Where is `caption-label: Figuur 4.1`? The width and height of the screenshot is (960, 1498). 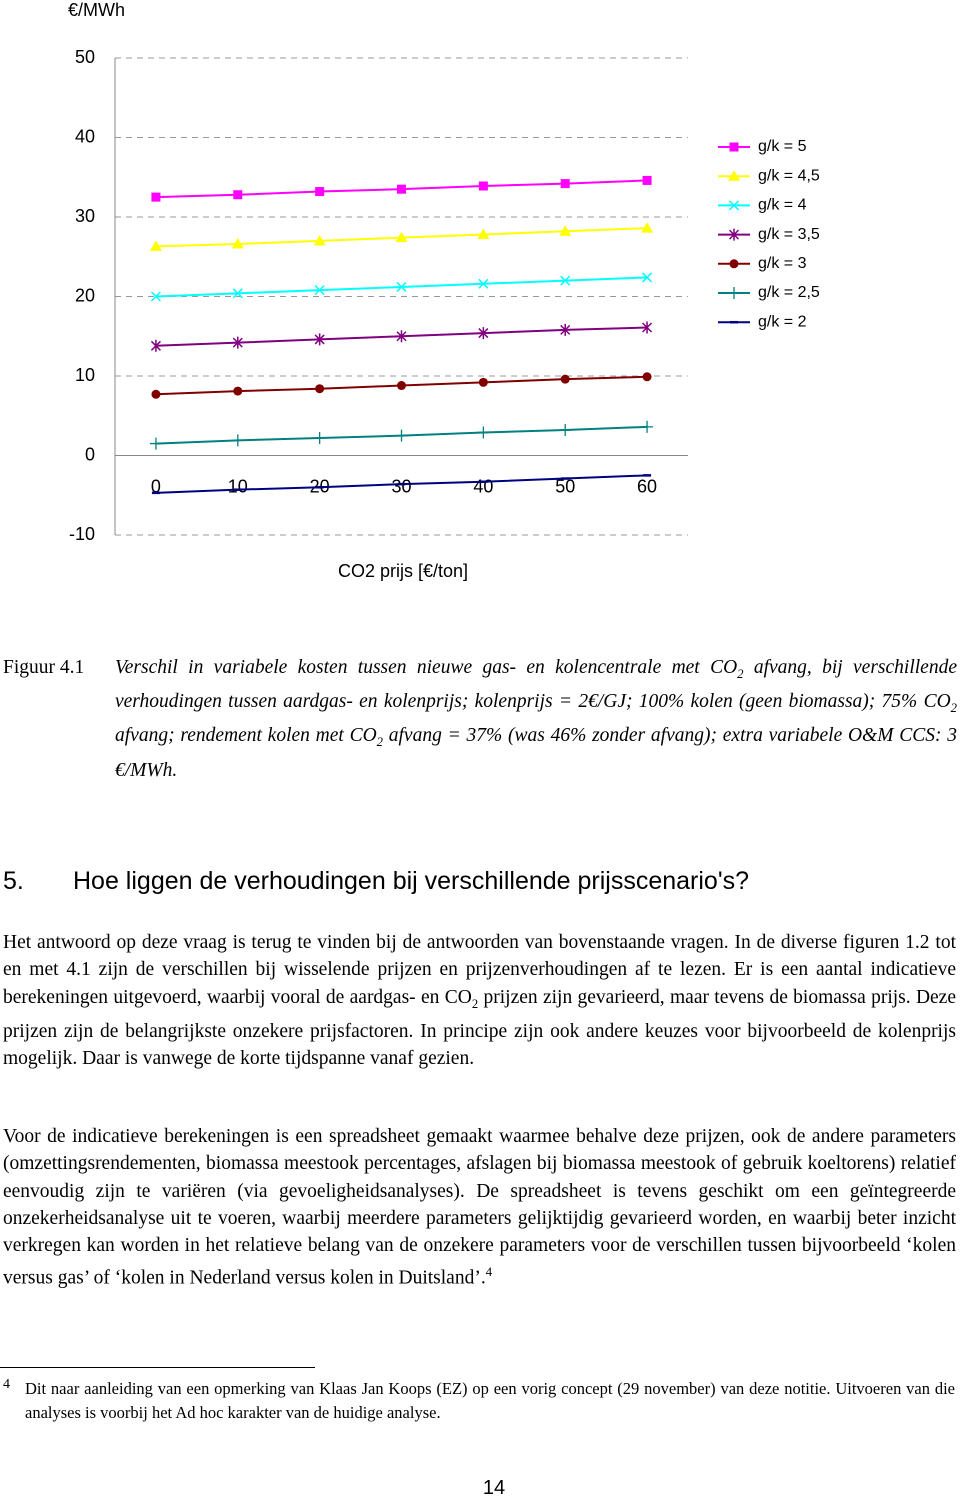
caption-label: Figuur 4.1 is located at coordinates (44, 667).